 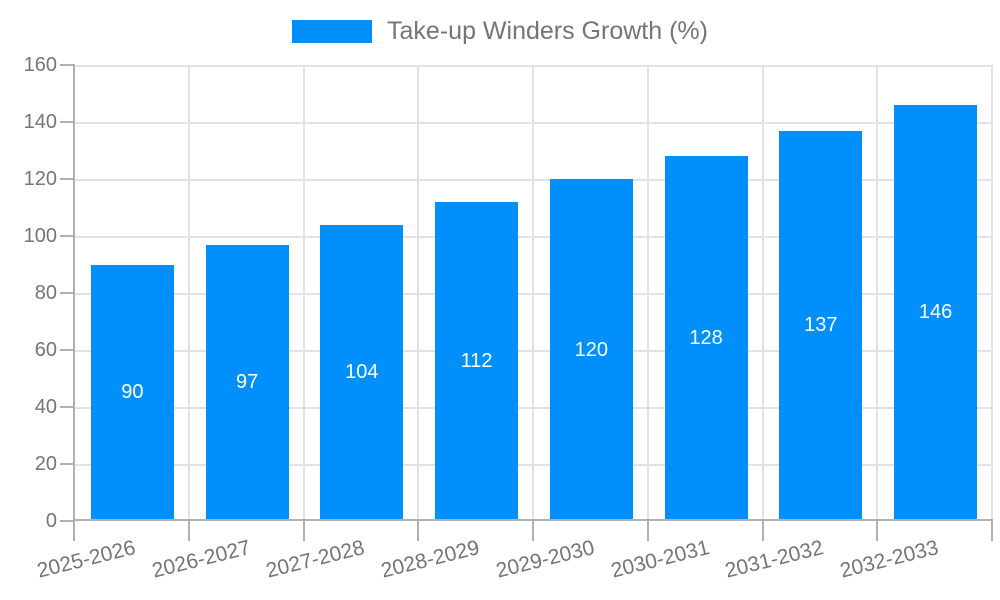 What do you see at coordinates (40, 65) in the screenshot?
I see `y-axis-tick-label: 160` at bounding box center [40, 65].